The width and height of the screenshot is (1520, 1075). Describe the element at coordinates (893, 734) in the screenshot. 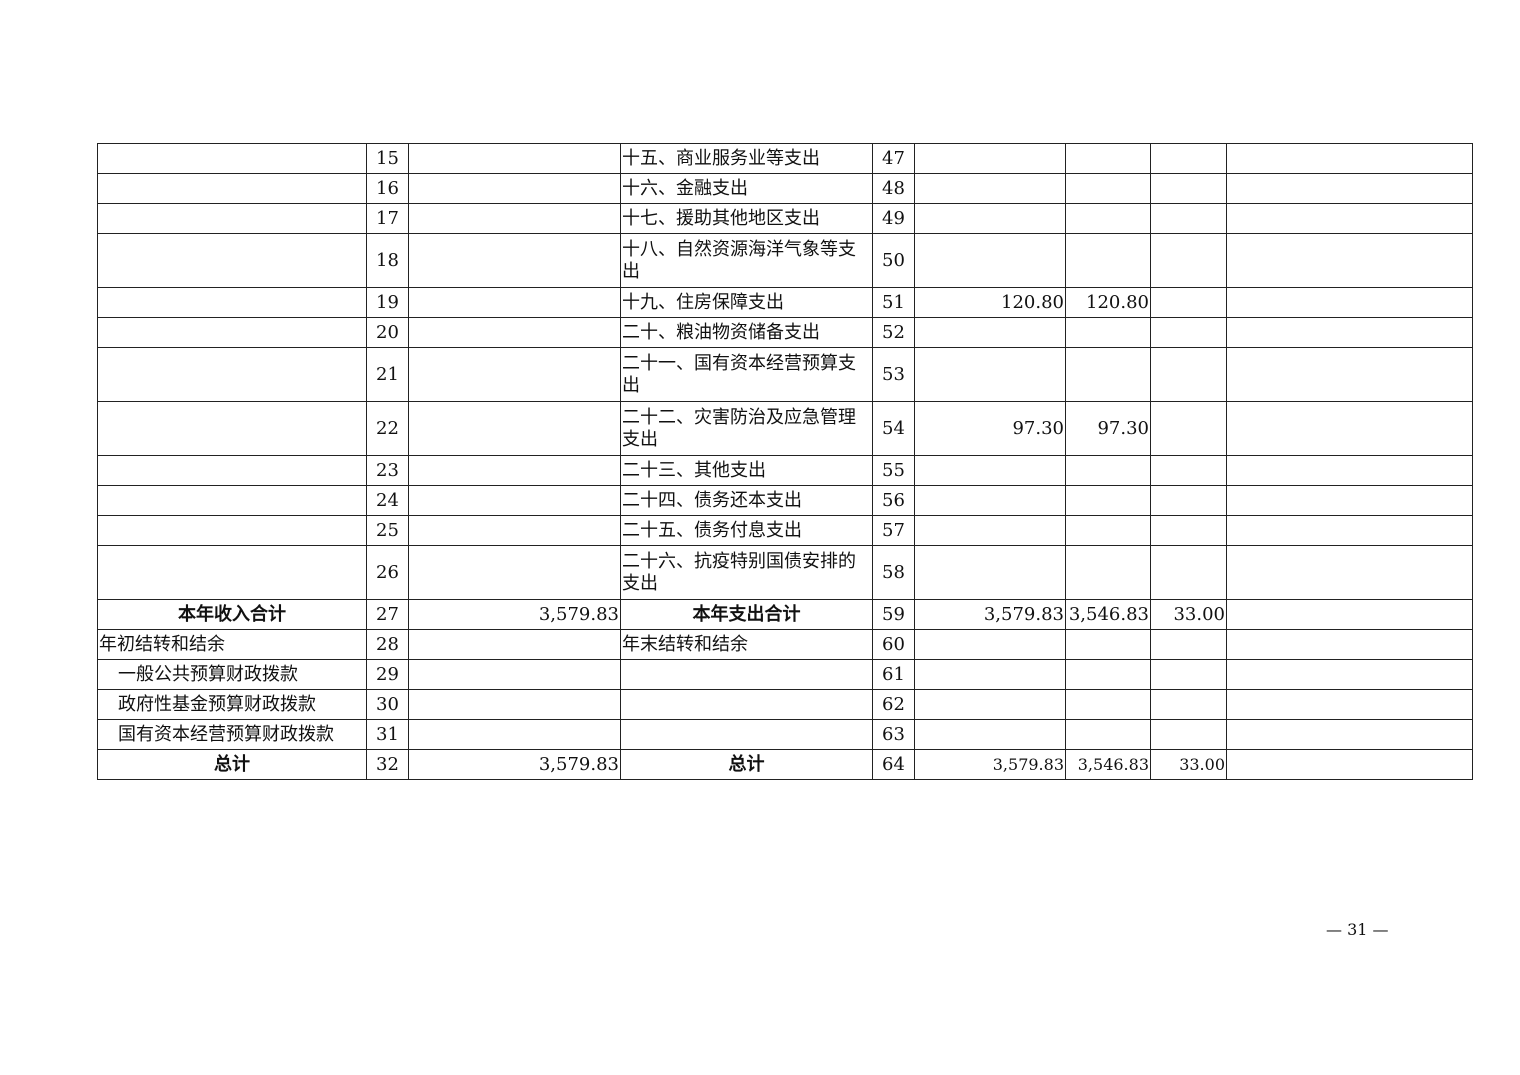

I see `expense-row-number: 63` at that location.